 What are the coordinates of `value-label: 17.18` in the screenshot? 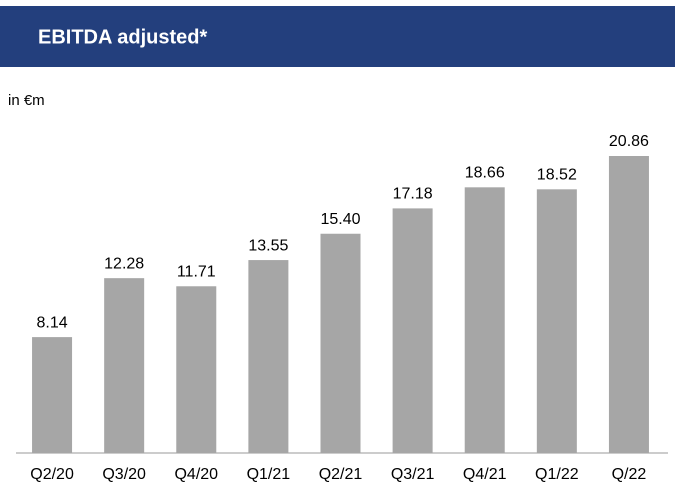 It's located at (413, 194).